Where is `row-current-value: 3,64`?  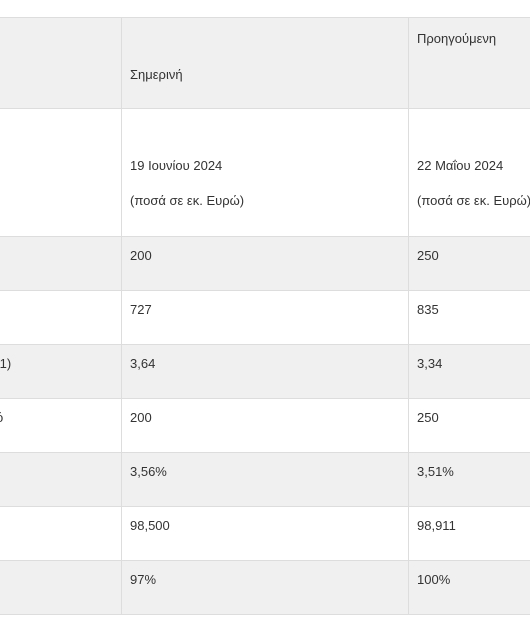
row-current-value: 3,64 is located at coordinates (143, 363).